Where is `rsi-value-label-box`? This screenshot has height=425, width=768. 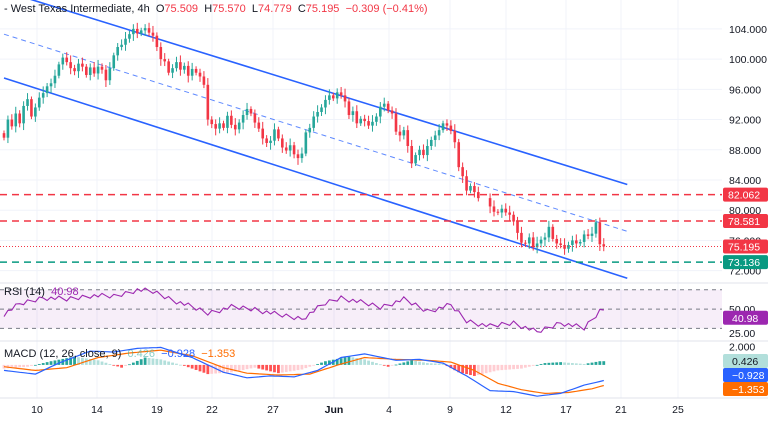 rsi-value-label-box is located at coordinates (745, 317).